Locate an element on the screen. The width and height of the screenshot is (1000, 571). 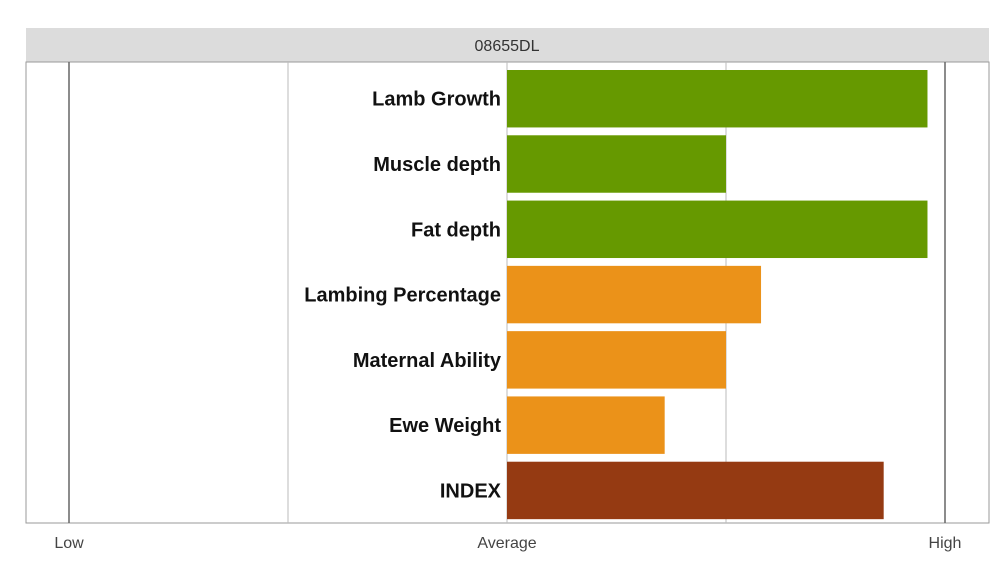
chart-title: 08655DL is located at coordinates (507, 46).